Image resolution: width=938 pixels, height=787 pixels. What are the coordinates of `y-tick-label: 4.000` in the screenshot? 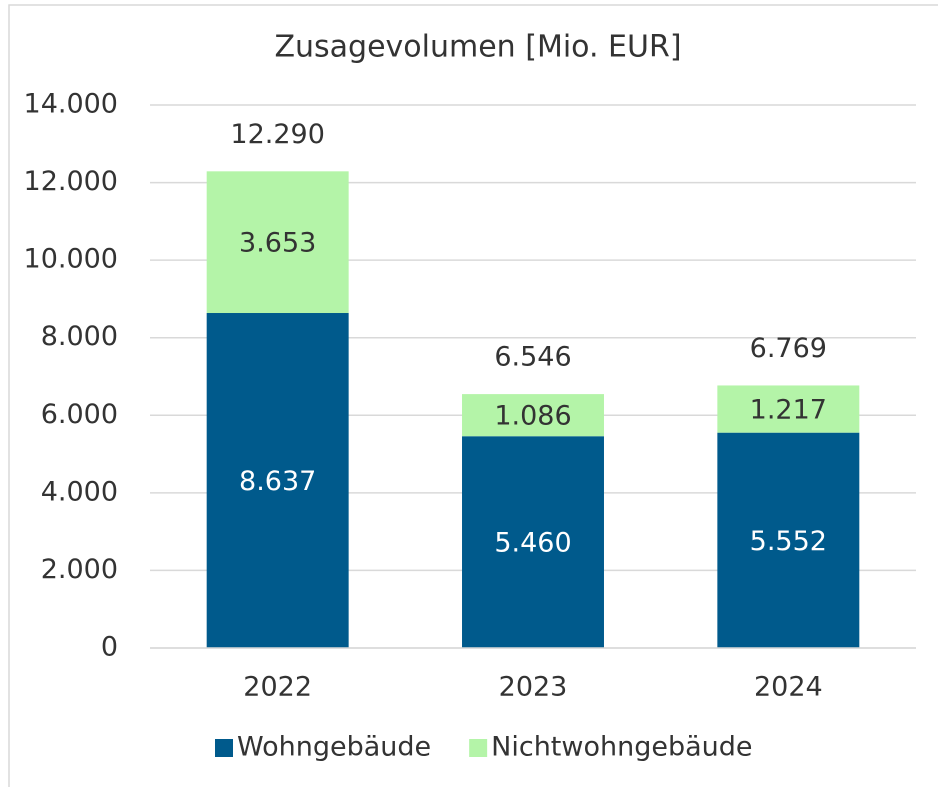 It's located at (79, 491).